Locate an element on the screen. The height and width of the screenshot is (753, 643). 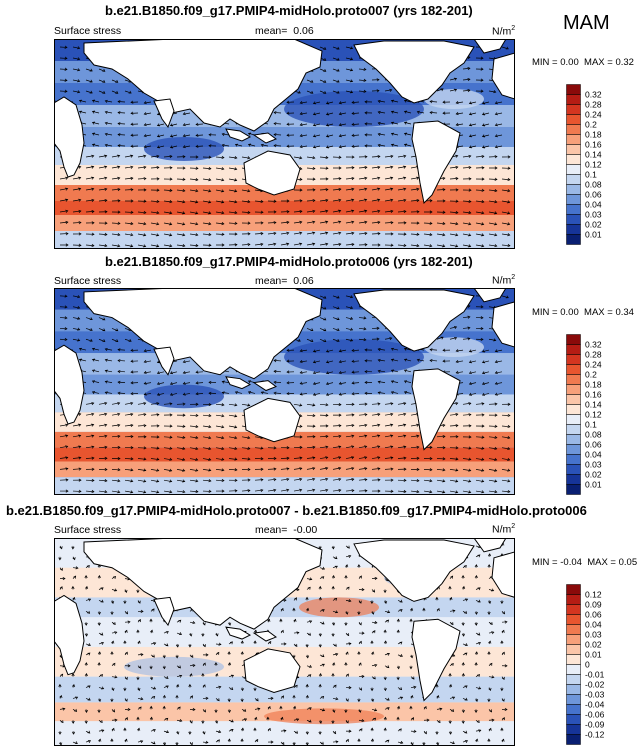
colorbar-tick-label: 0.18 is located at coordinates (593, 385).